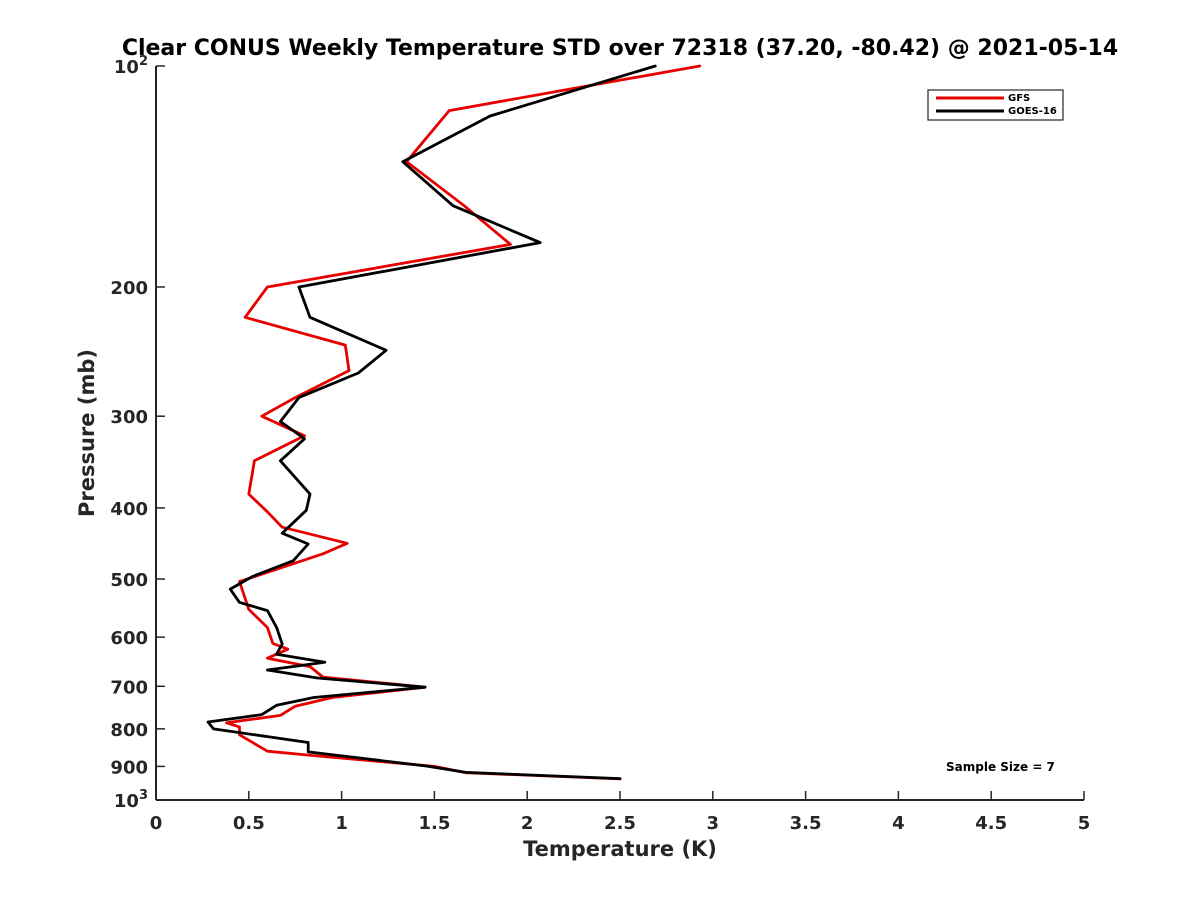 This screenshot has width=1200, height=900. Describe the element at coordinates (713, 823) in the screenshot. I see `x-tick-label: 3` at that location.